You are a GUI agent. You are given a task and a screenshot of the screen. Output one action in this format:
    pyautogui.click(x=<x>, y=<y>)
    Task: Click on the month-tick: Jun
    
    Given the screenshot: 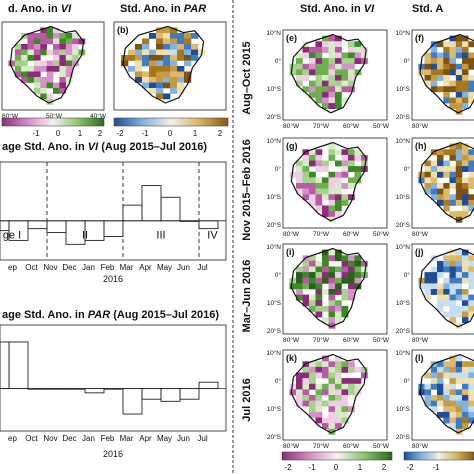 What is the action you would take?
    pyautogui.click(x=183, y=438)
    